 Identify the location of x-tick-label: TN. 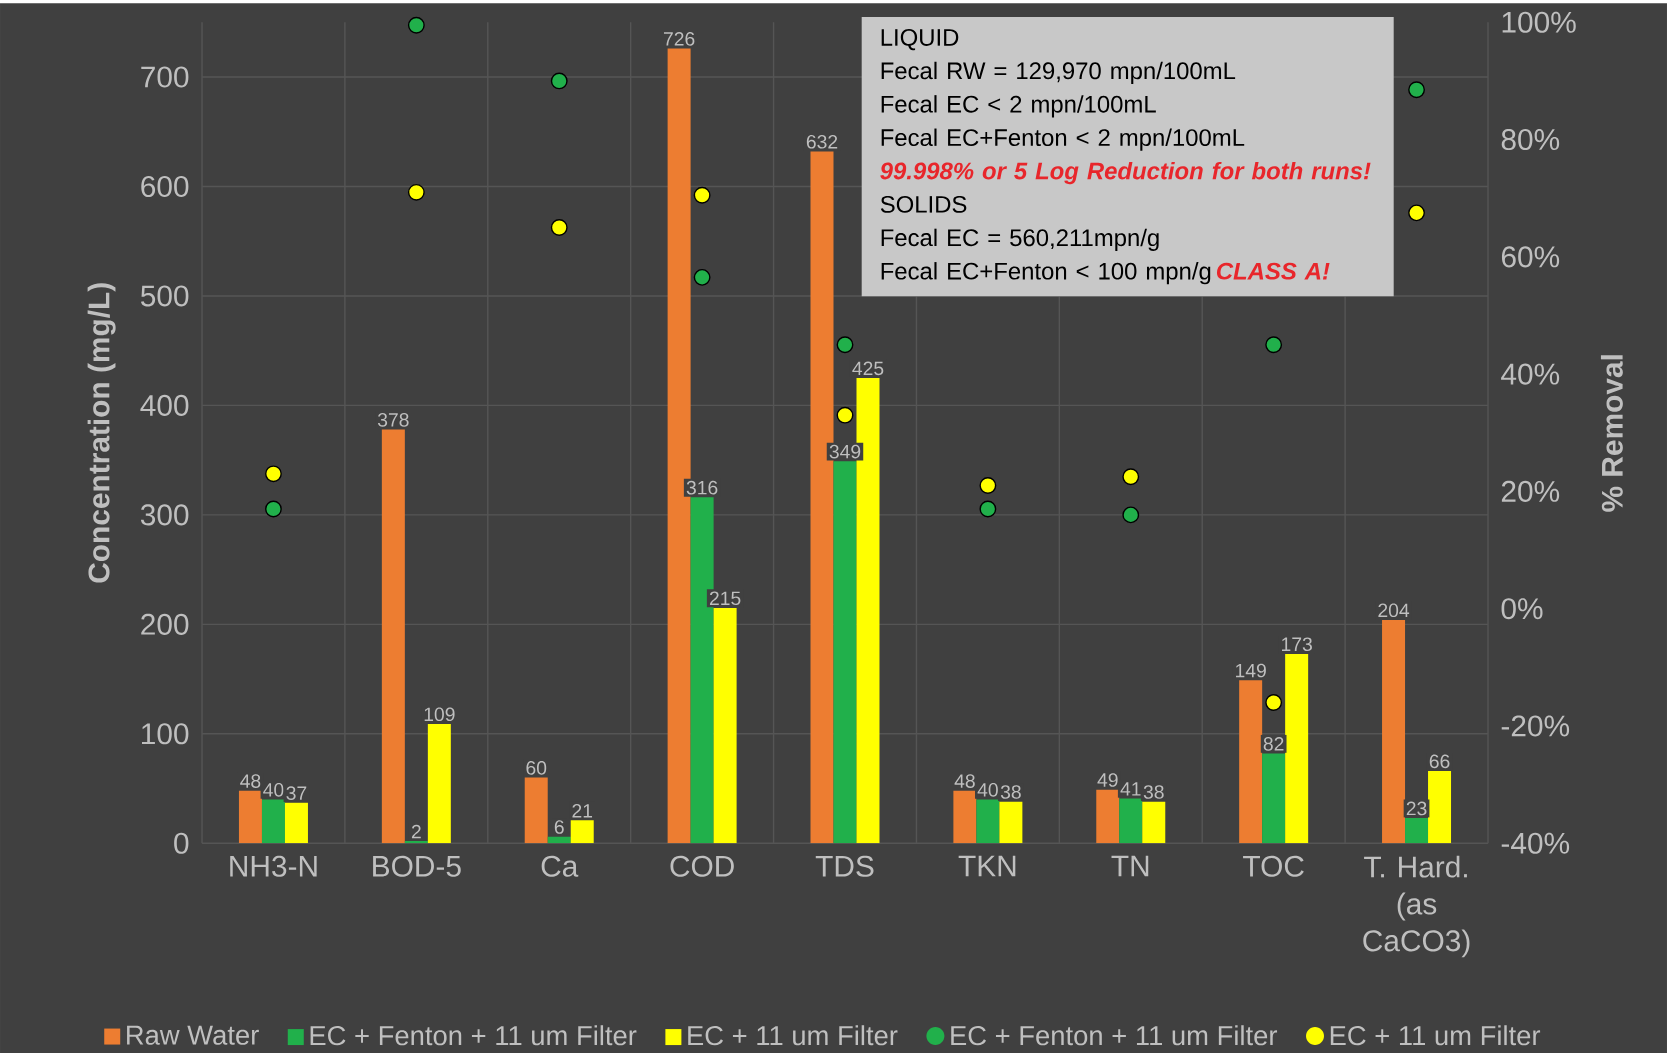
(1130, 866).